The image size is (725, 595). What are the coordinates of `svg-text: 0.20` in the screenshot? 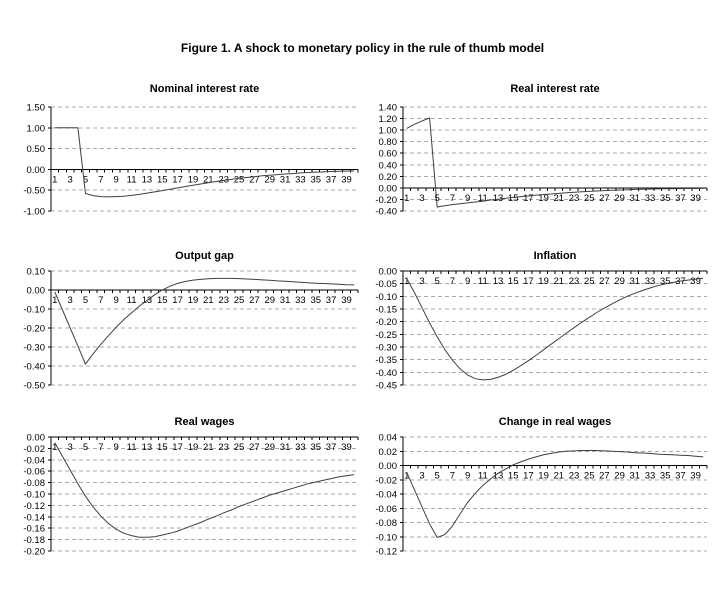 It's located at (388, 177).